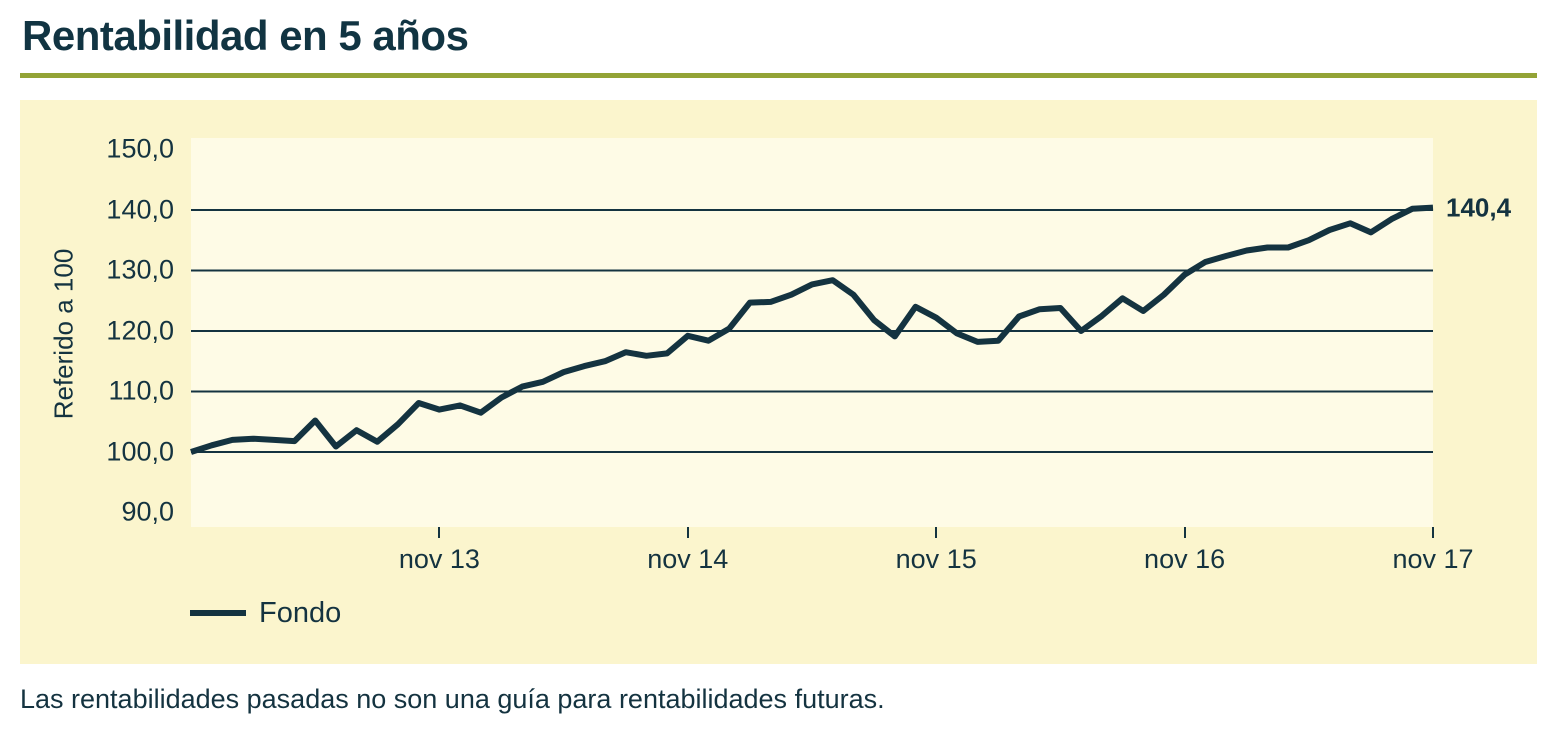 This screenshot has width=1564, height=734. Describe the element at coordinates (1185, 559) in the screenshot. I see `x-tick-label-nov-16: nov 16` at that location.